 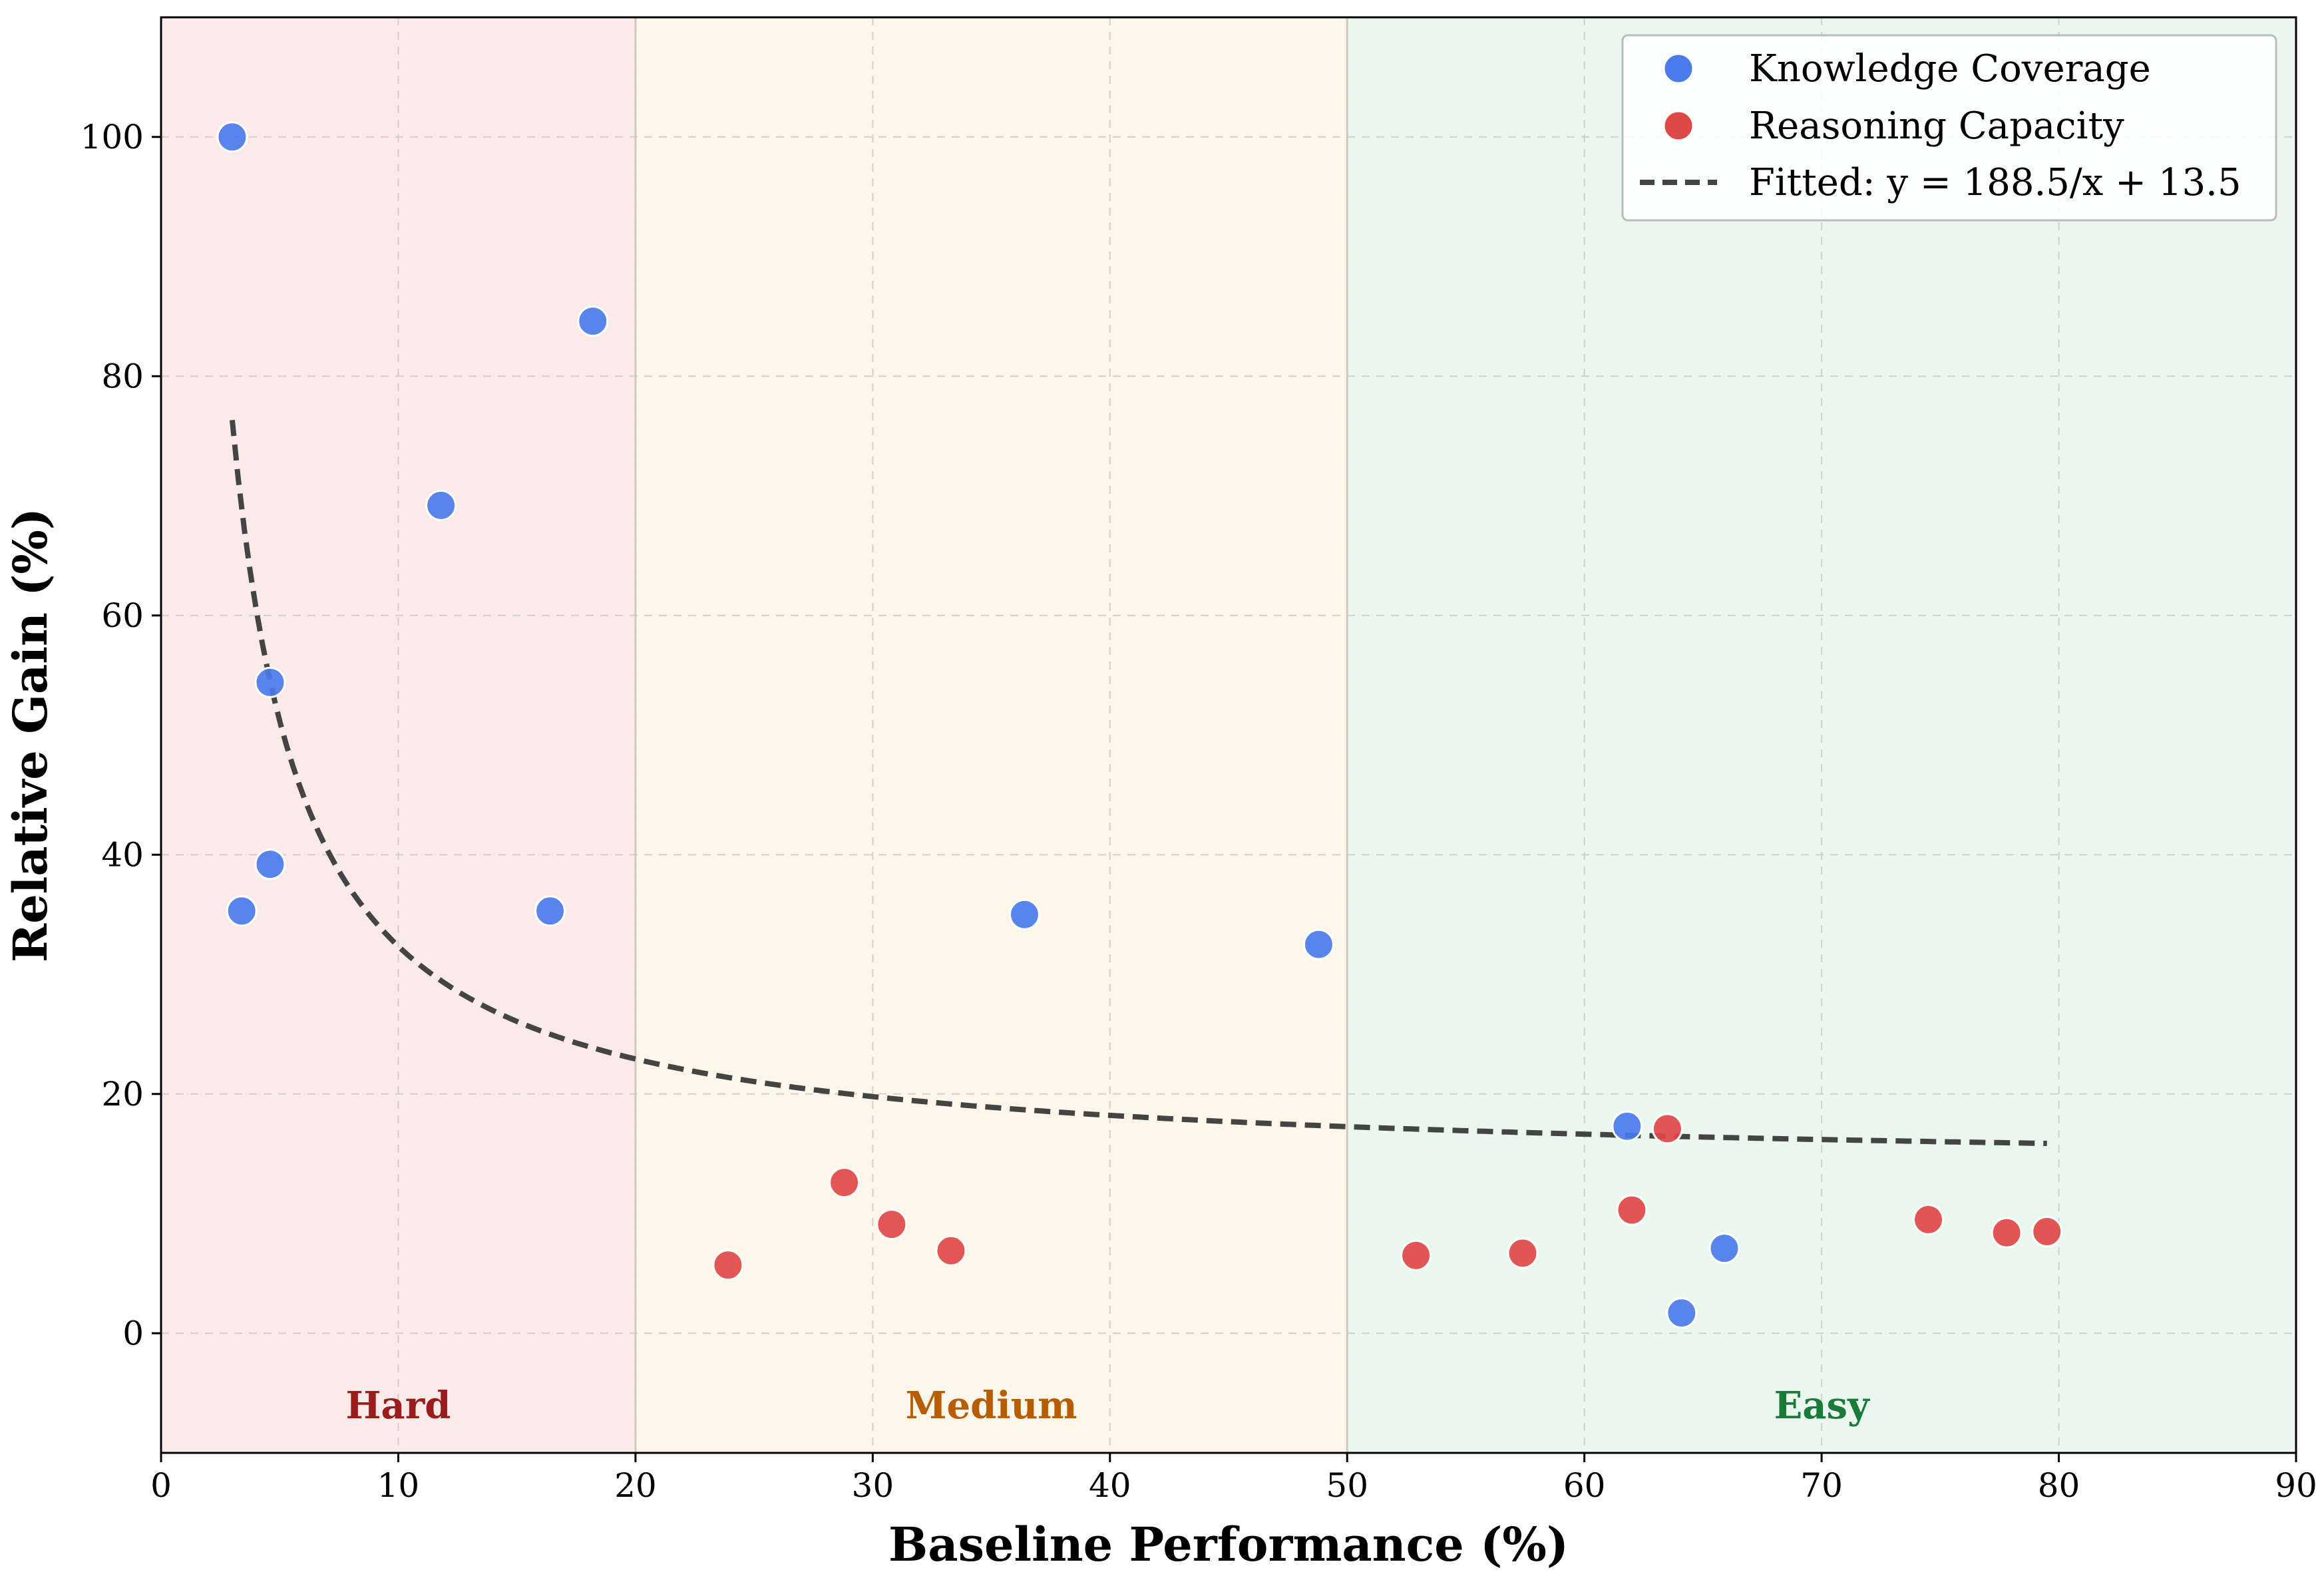 What do you see at coordinates (1995, 183) in the screenshot?
I see `legend-label-fit: Fitted: y = 188.5/x + 13.5` at bounding box center [1995, 183].